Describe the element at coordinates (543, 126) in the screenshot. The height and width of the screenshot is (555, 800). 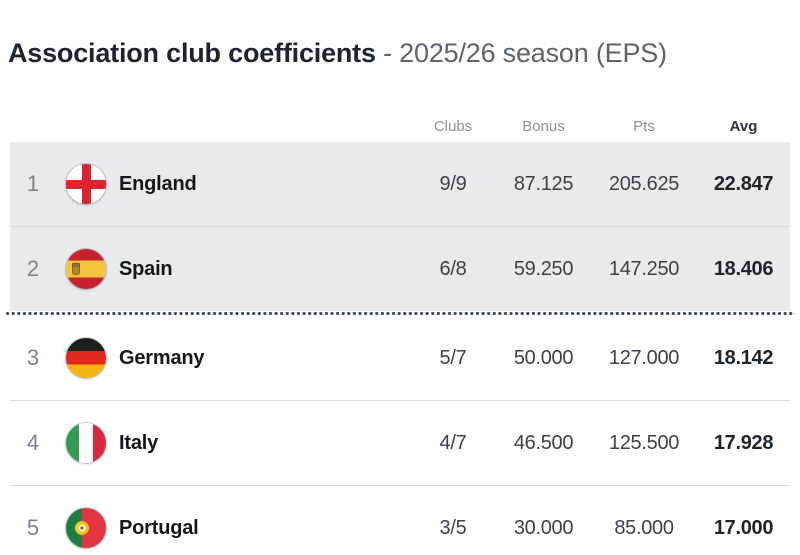
I see `header-bonus: Bonus` at that location.